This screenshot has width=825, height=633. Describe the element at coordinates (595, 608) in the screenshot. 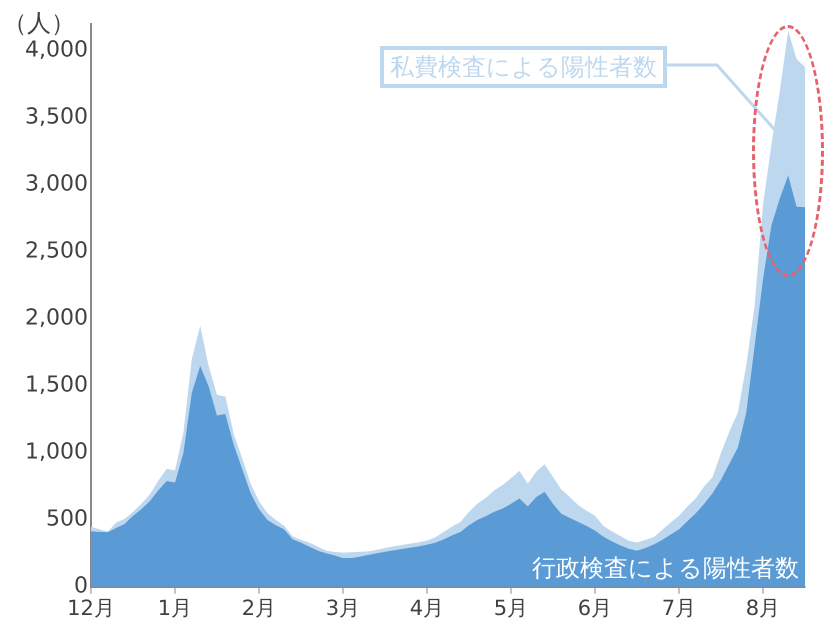

I see `x-tick-label: 6月` at that location.